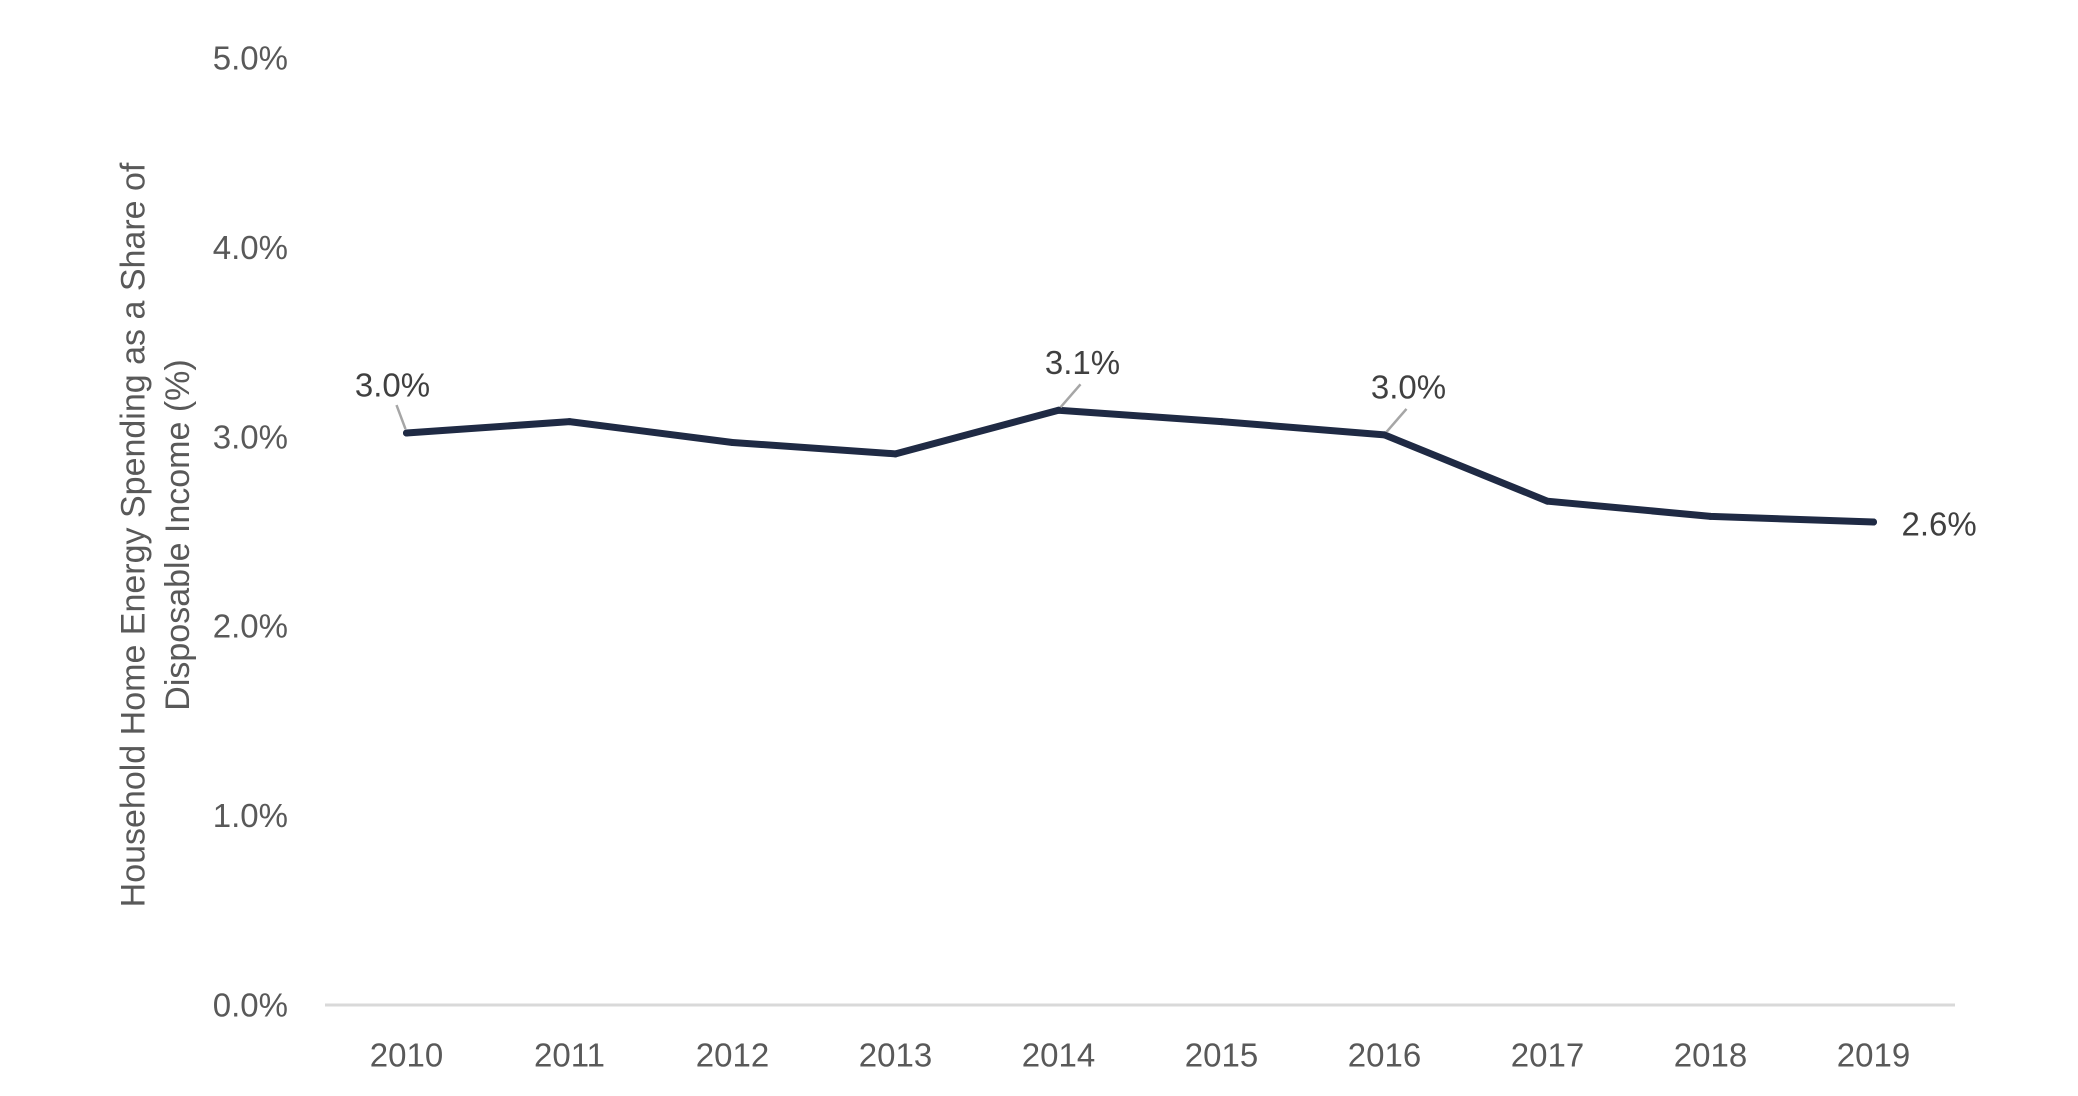 The height and width of the screenshot is (1096, 2078). I want to click on x-tick-label: 2013, so click(895, 1055).